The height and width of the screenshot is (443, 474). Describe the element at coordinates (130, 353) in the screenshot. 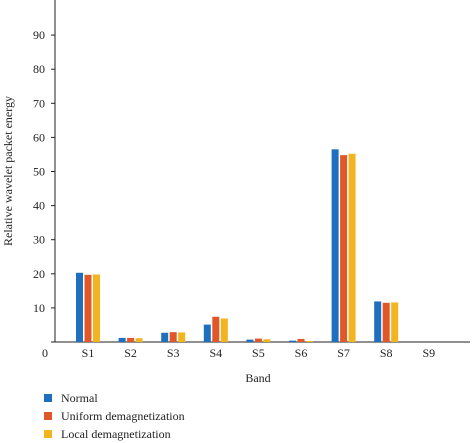

I see `x-tick-label: S2` at that location.